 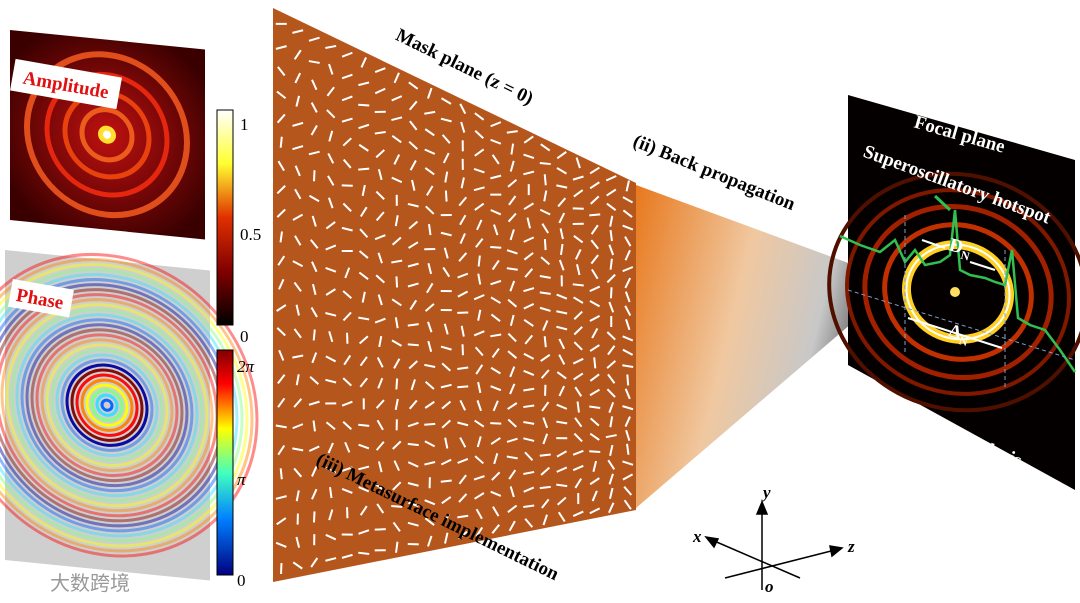 I want to click on hotspot-arrow, so click(x=942, y=203).